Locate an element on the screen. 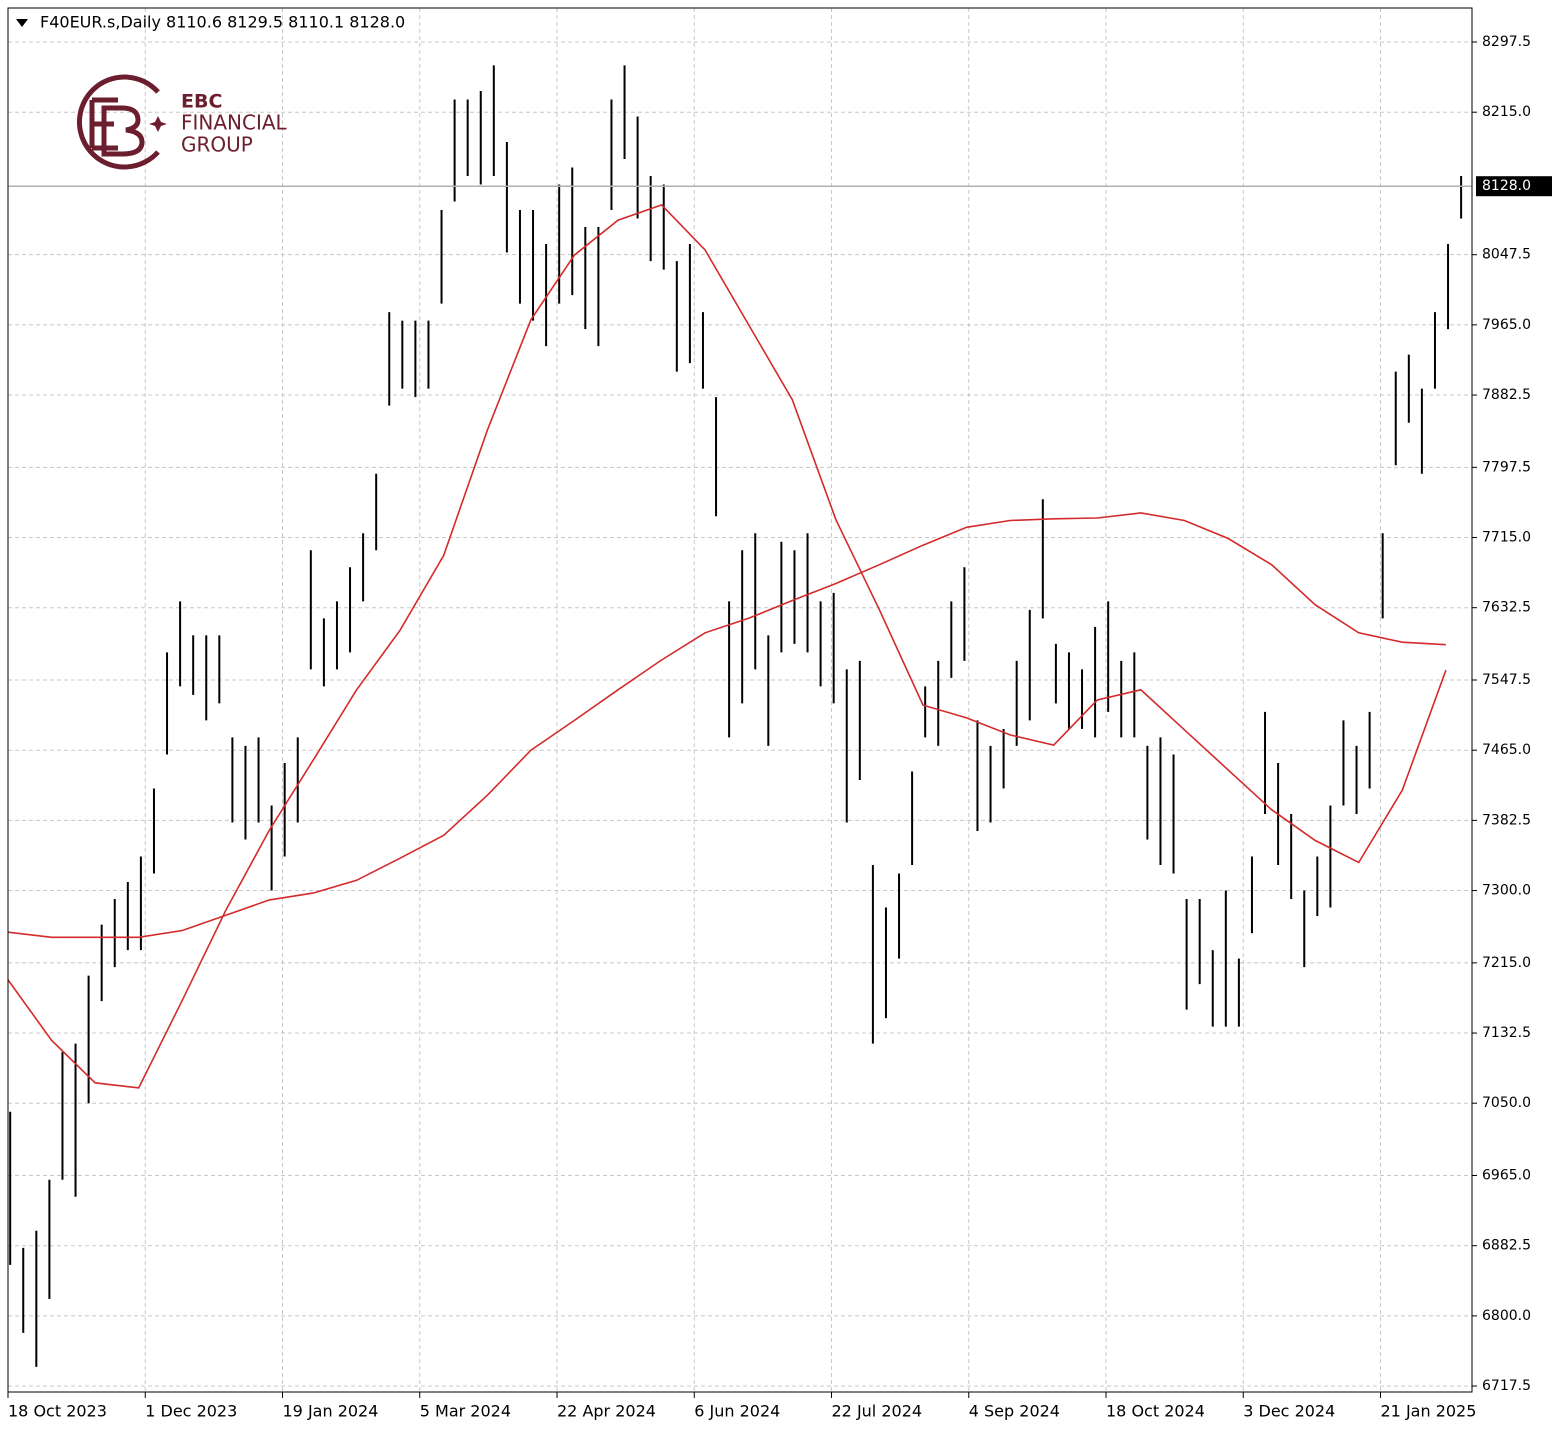  logo-ring is located at coordinates (118, 122).